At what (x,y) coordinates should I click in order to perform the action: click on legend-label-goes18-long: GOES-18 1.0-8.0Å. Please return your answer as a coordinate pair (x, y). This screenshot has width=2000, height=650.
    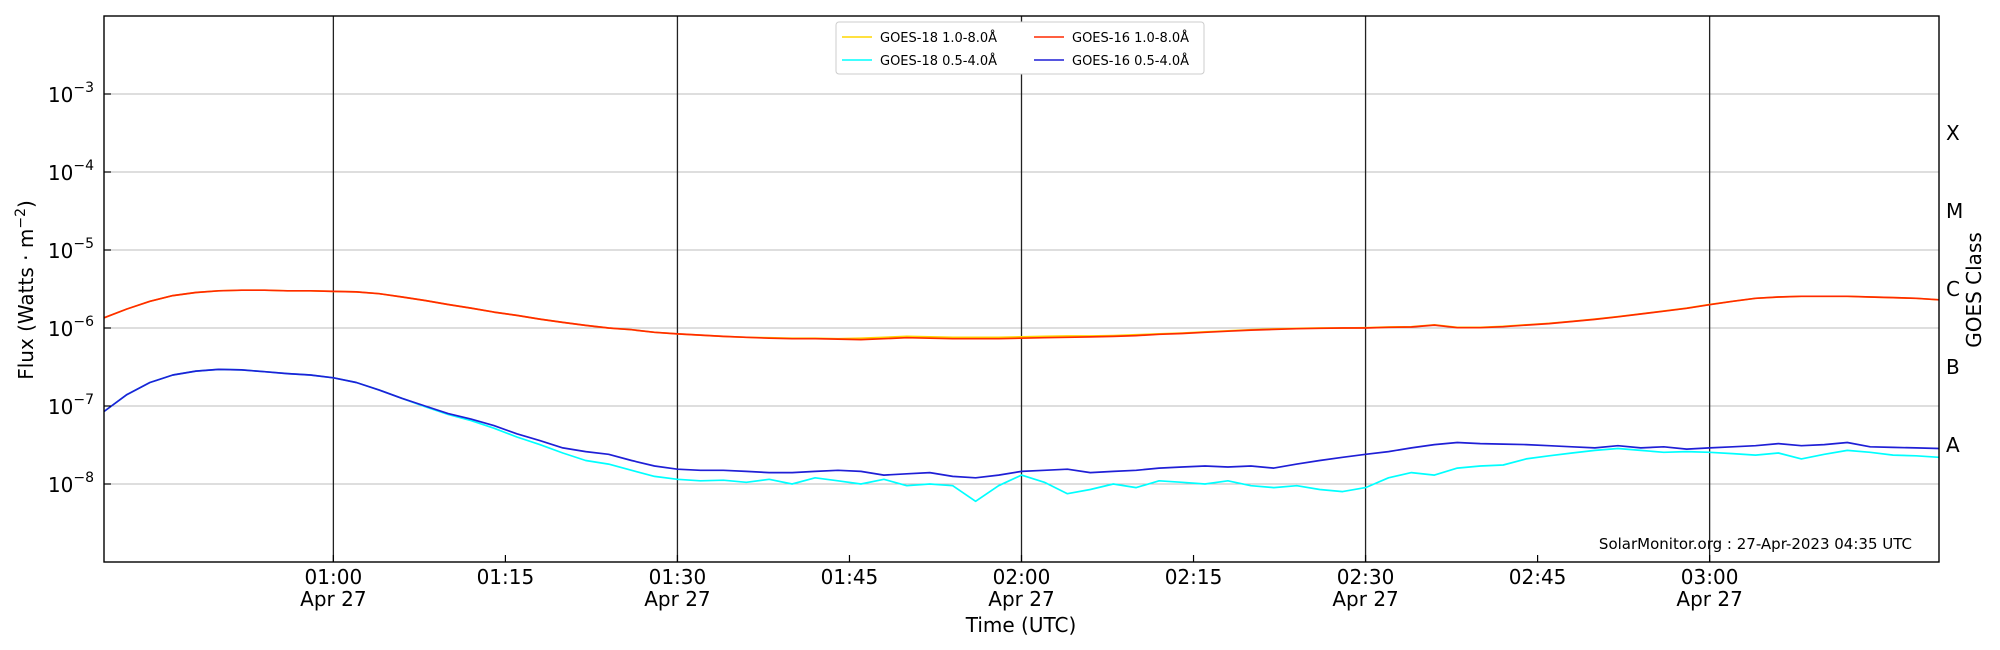
    Looking at the image, I should click on (938, 38).